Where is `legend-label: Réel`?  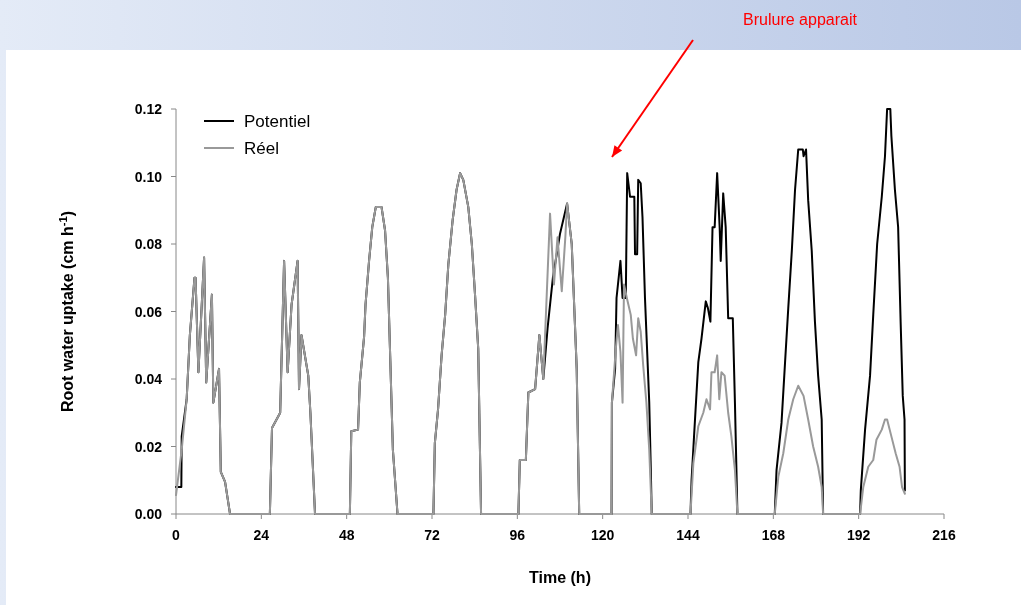
legend-label: Réel is located at coordinates (261, 148).